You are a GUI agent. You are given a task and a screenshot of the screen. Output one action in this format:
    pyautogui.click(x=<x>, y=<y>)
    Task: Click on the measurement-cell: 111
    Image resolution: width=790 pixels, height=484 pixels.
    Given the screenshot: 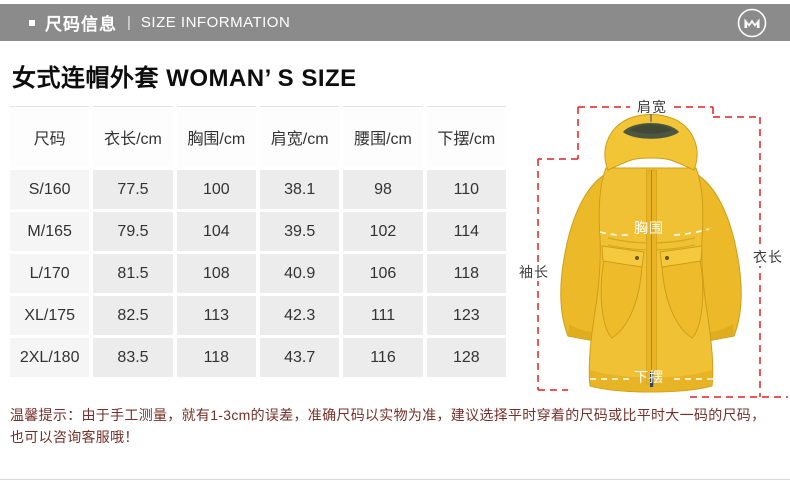 What is the action you would take?
    pyautogui.click(x=383, y=315)
    